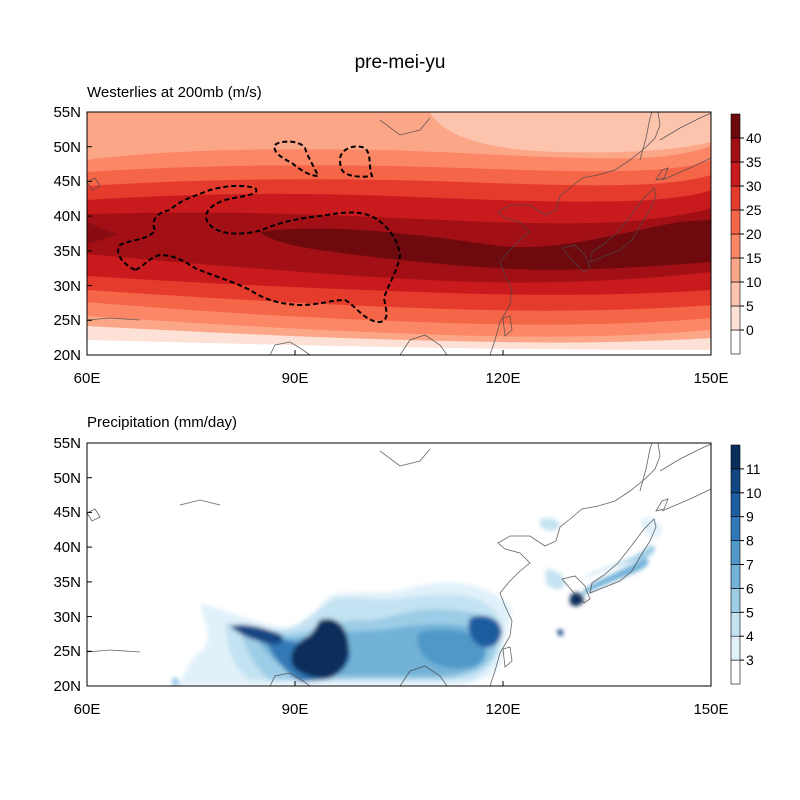  What do you see at coordinates (750, 517) in the screenshot?
I see `colorbar-label: 9` at bounding box center [750, 517].